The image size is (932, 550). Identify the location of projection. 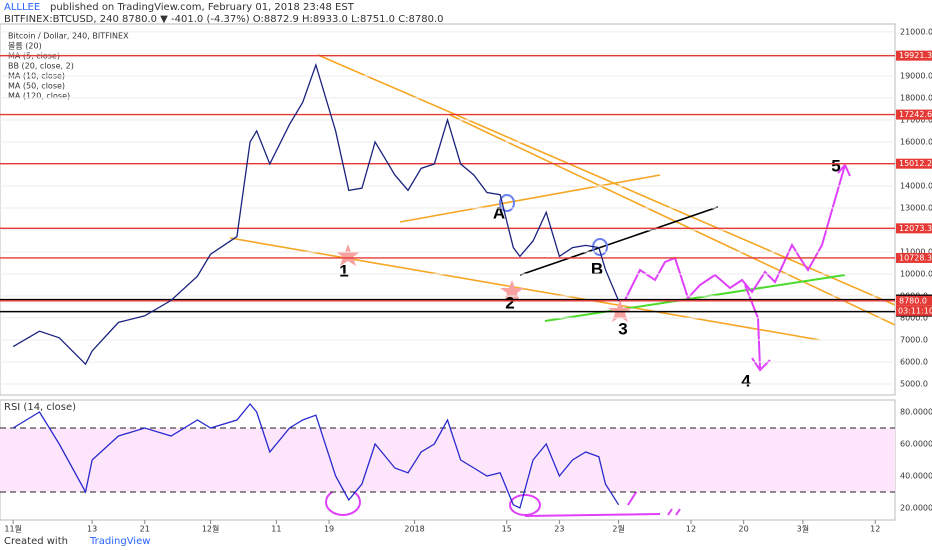
(737, 232).